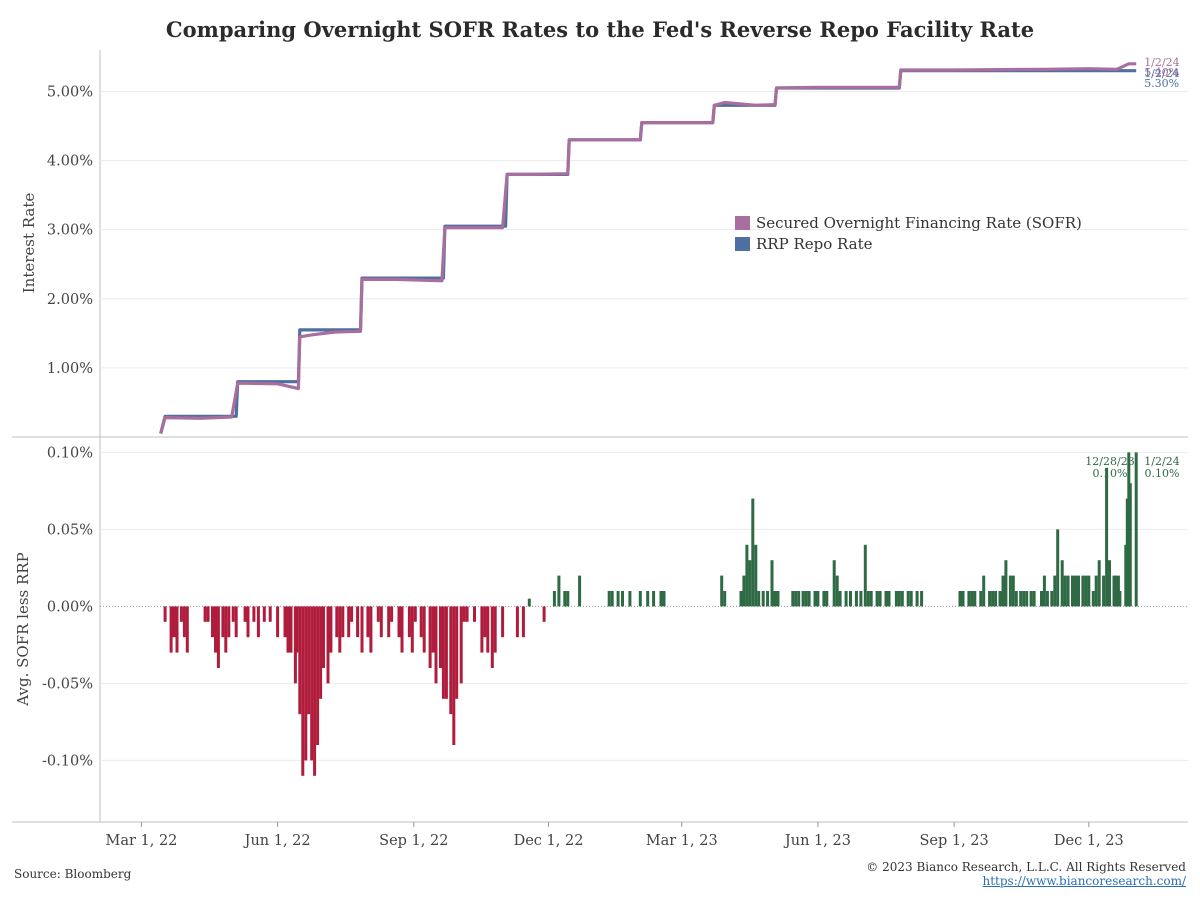 This screenshot has width=1200, height=900. Describe the element at coordinates (1084, 881) in the screenshot. I see `website-link: https://www.biancoresearch.com/` at that location.